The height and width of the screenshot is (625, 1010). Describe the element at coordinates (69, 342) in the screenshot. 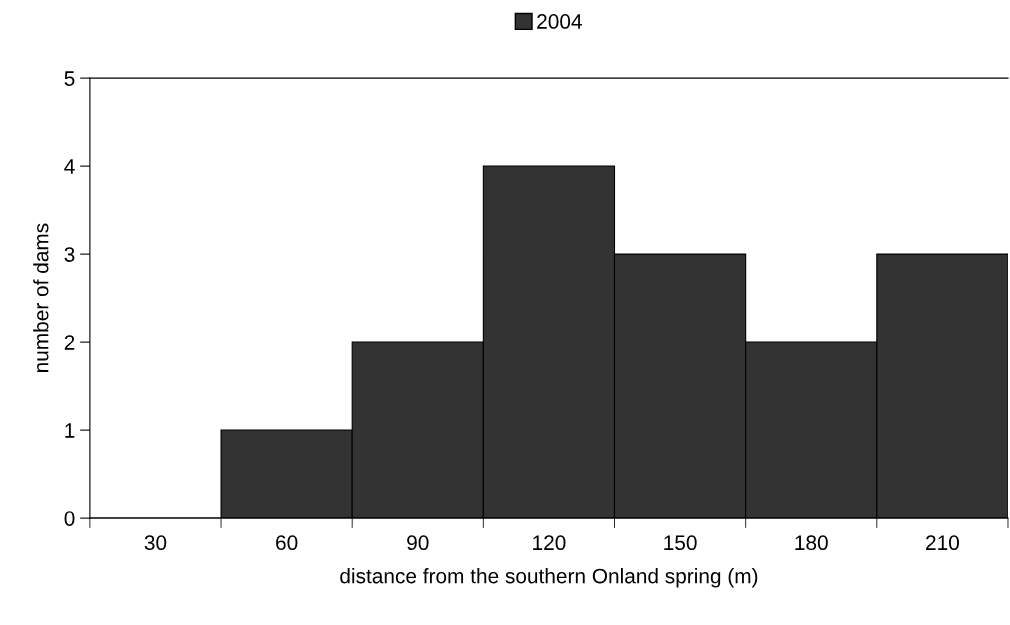

I see `y-tick-label: 2` at that location.